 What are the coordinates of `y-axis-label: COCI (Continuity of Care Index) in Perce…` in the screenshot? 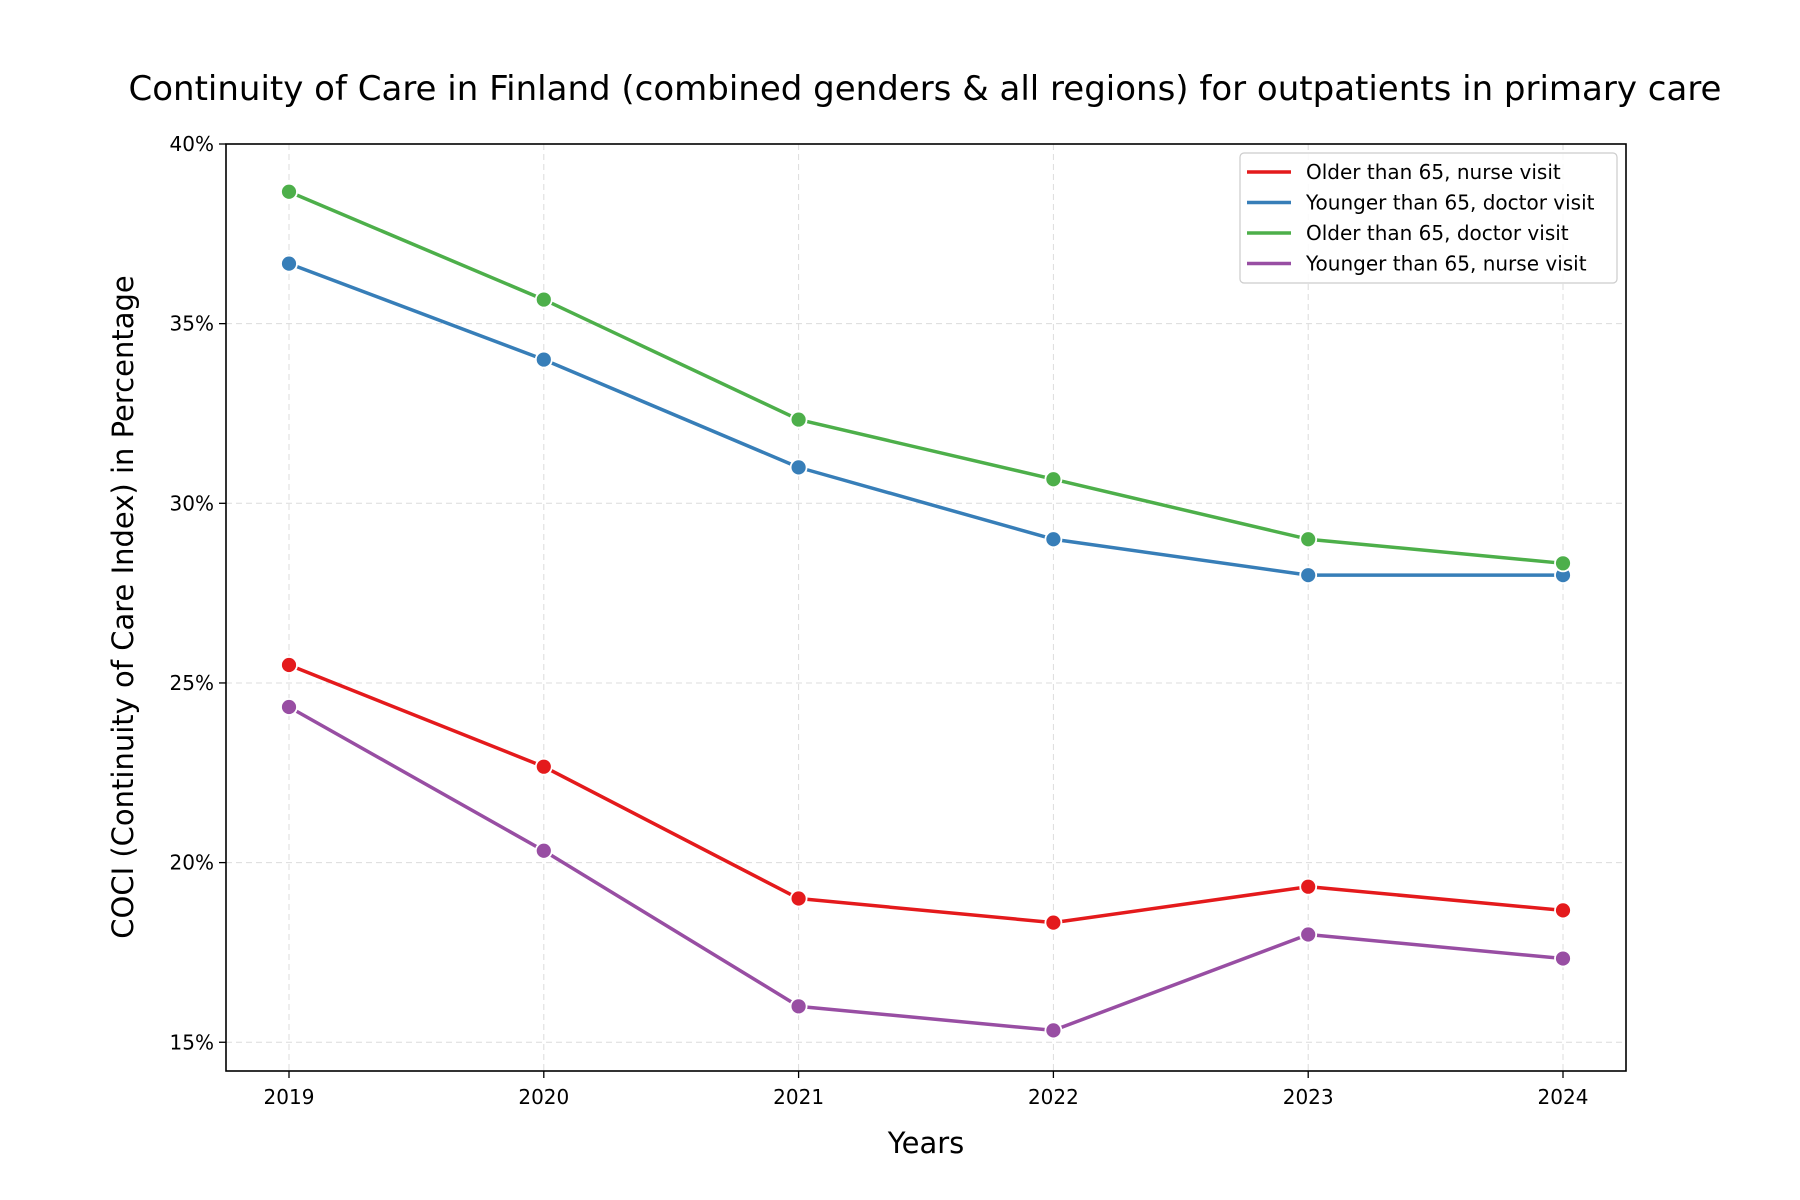 It's located at (123, 606).